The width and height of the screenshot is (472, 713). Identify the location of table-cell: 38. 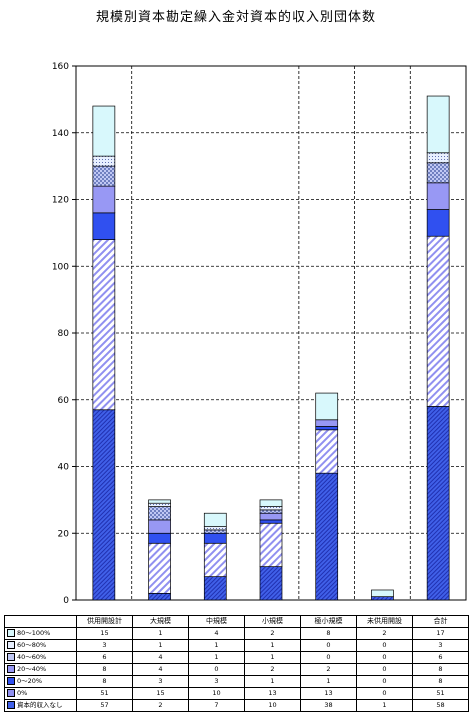
(328, 705).